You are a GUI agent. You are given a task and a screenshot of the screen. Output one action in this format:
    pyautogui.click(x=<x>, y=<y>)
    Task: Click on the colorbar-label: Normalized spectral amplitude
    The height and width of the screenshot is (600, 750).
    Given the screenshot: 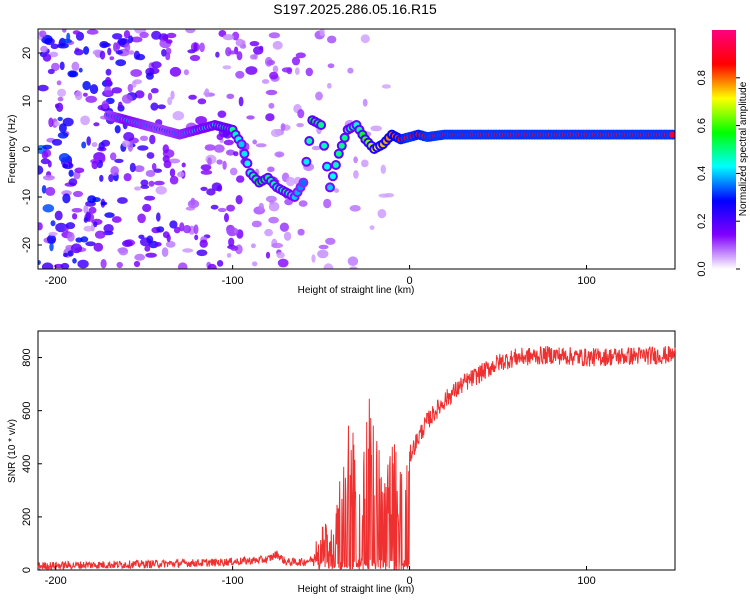 What is the action you would take?
    pyautogui.click(x=743, y=148)
    